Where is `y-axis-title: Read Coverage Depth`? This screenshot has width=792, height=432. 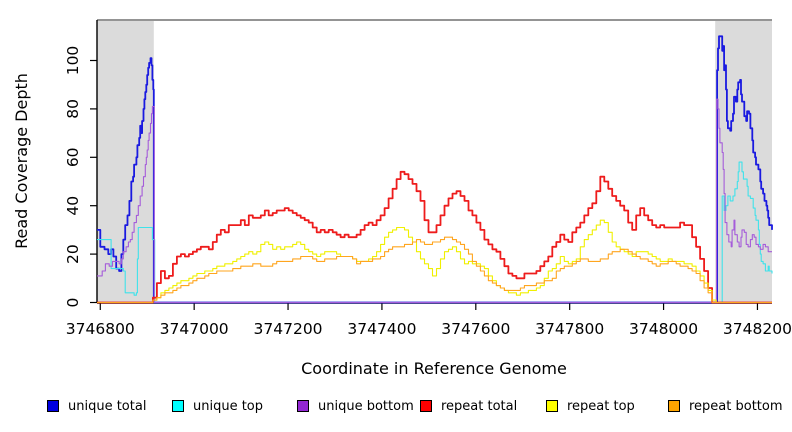 y-axis-title: Read Coverage Depth is located at coordinates (21, 161).